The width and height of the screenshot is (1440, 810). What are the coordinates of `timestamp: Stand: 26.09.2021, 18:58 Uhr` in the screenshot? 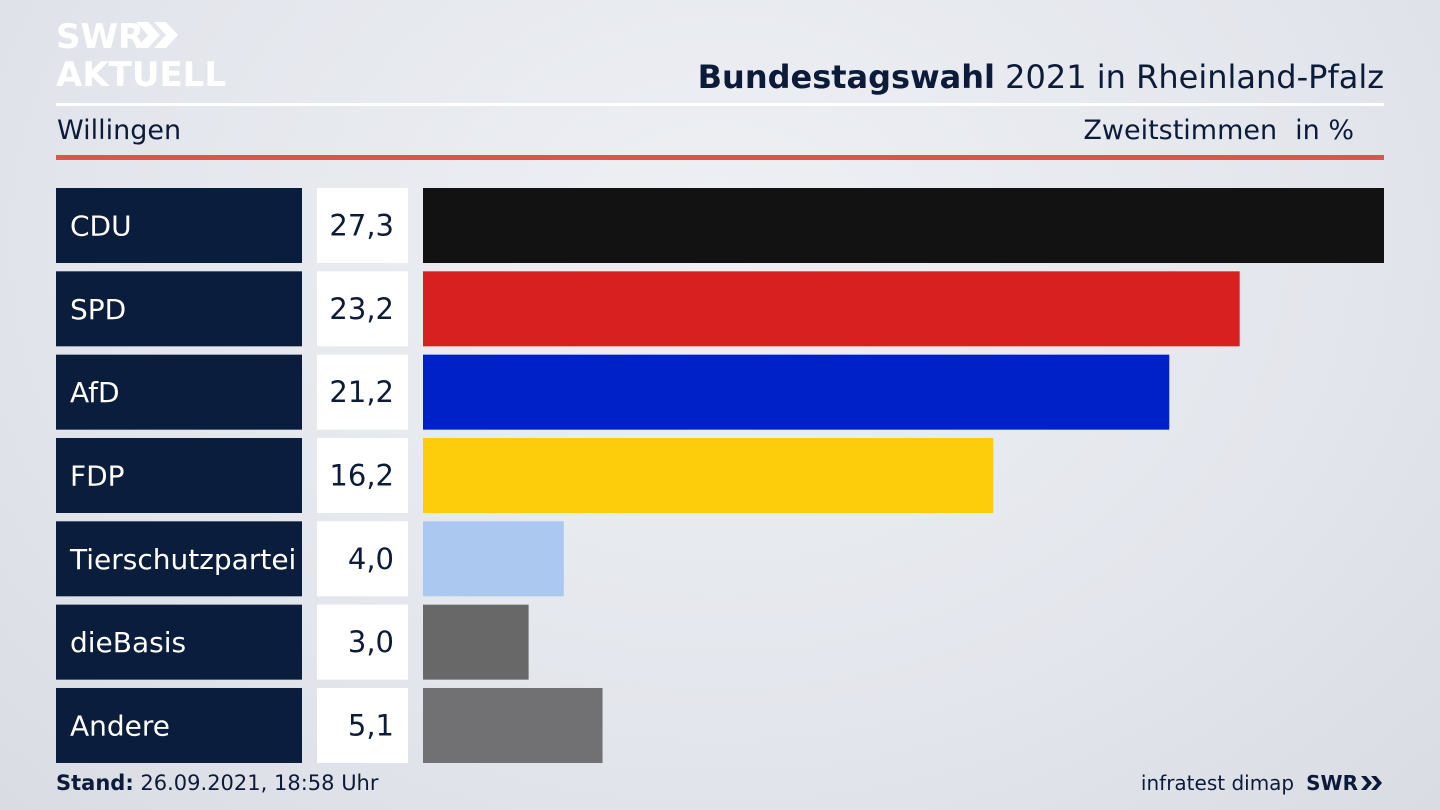 It's located at (217, 783).